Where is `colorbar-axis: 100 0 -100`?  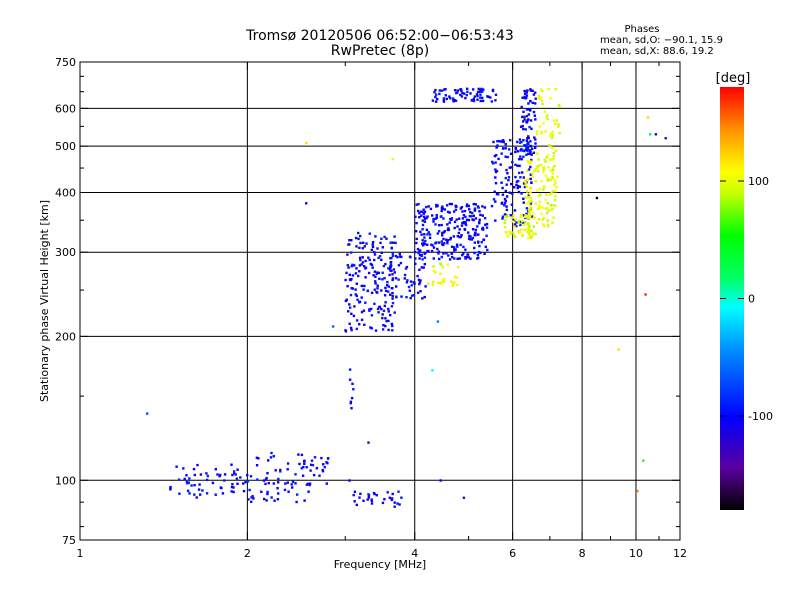
colorbar-axis: 100 0 -100 is located at coordinates (746, 299).